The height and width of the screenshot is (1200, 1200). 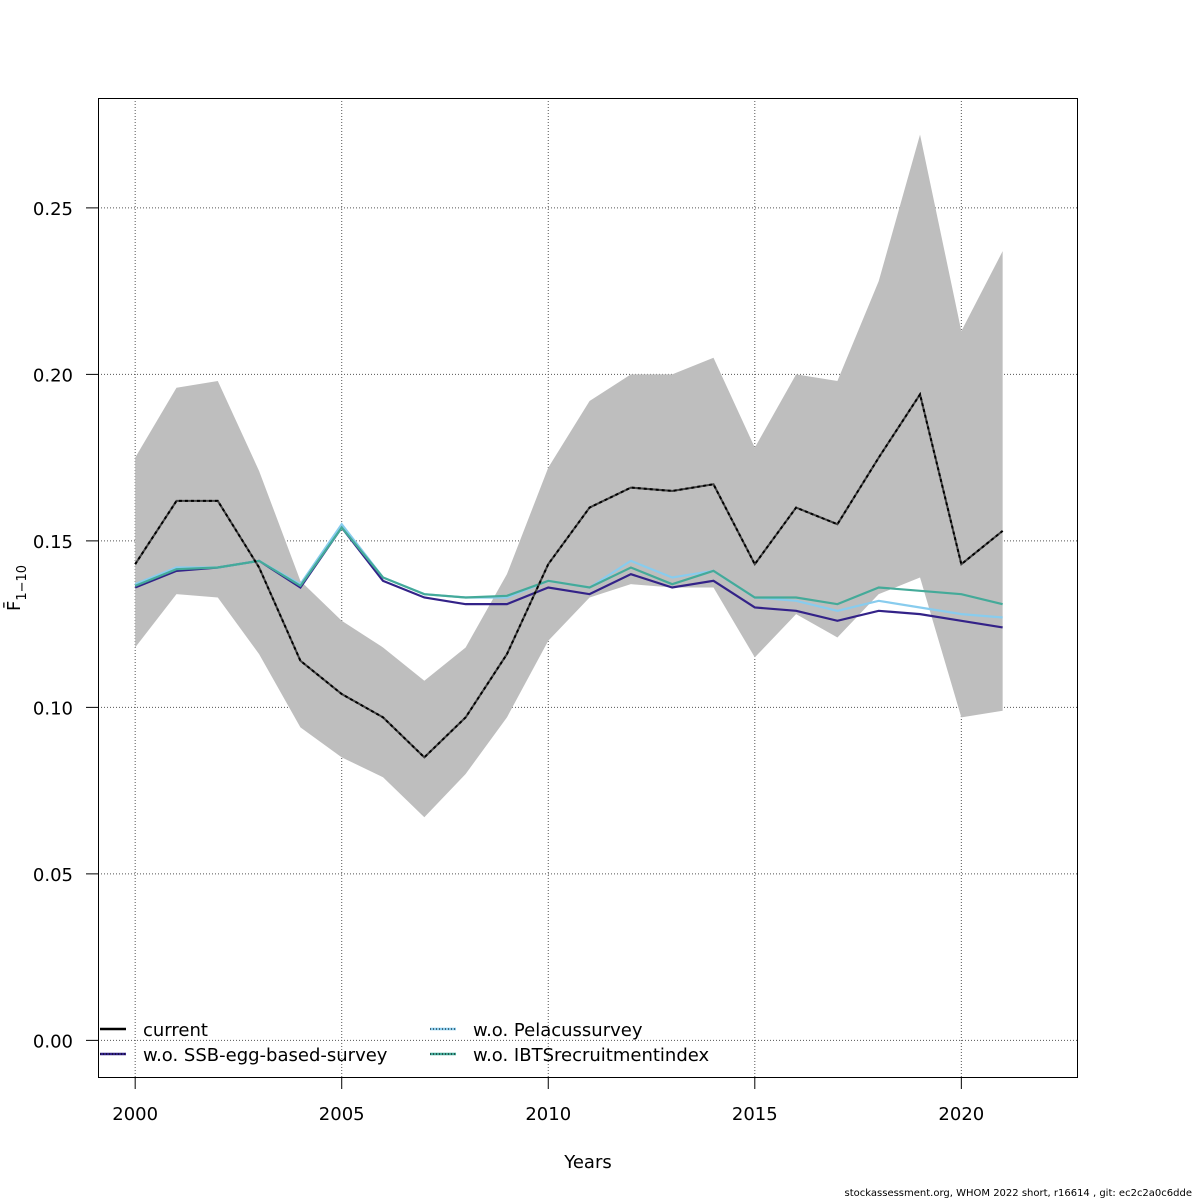 I want to click on legend-label: current, so click(x=175, y=1030).